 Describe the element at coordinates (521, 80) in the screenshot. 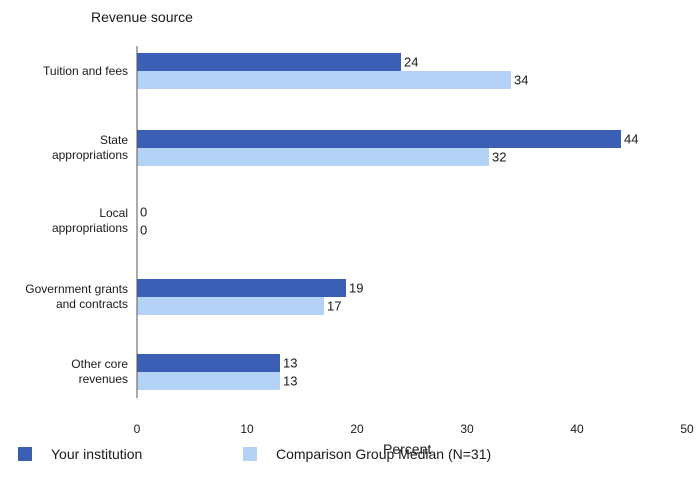

I see `data-label-comparison-tuition-and-fees: 34` at that location.